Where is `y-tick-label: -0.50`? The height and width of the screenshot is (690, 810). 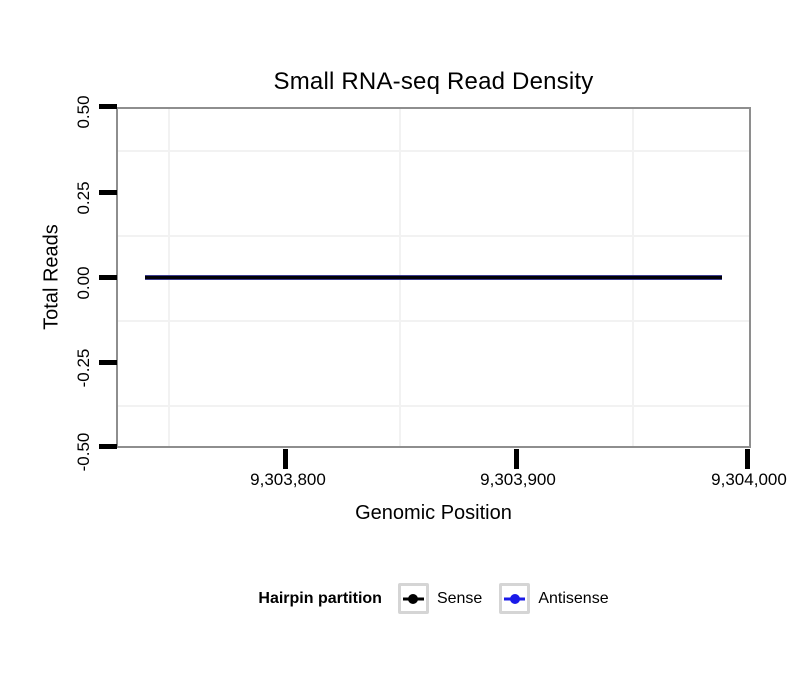 y-tick-label: -0.50 is located at coordinates (83, 452).